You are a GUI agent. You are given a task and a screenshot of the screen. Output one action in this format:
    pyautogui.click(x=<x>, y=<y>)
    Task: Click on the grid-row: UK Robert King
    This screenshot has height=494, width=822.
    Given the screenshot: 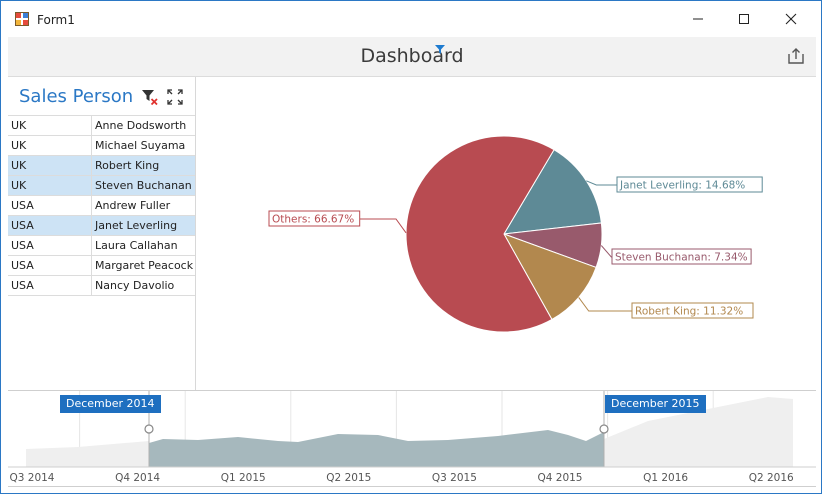 What is the action you would take?
    pyautogui.click(x=101, y=166)
    